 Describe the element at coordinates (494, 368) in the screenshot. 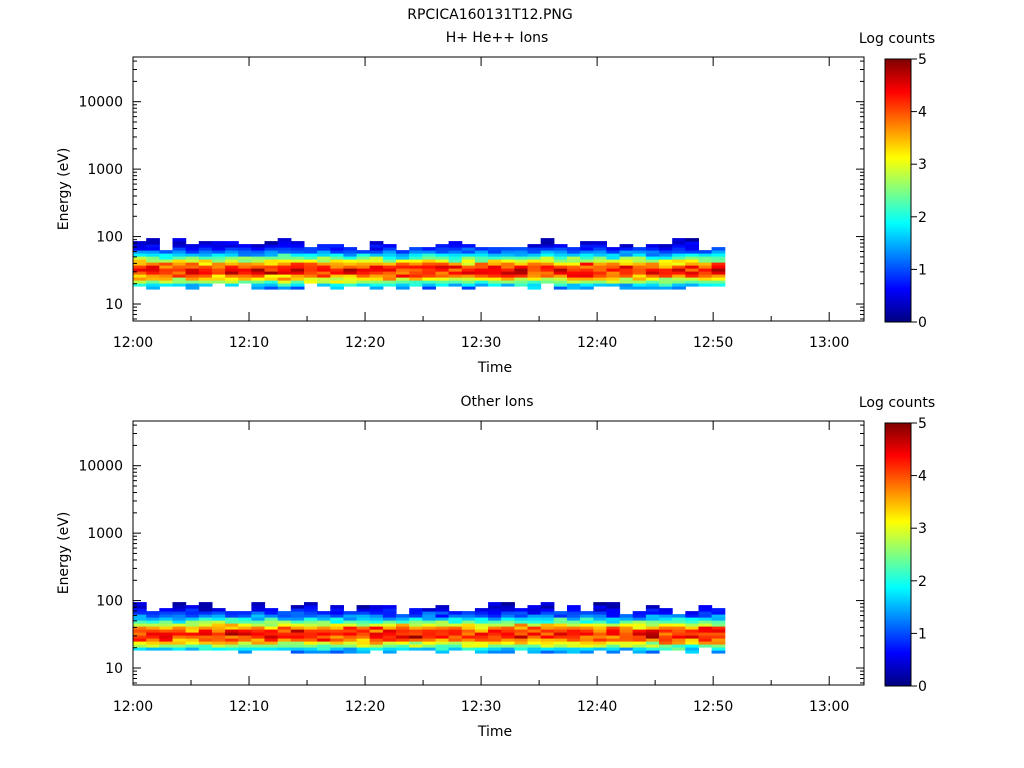

I see `x-axis-label: Time` at that location.